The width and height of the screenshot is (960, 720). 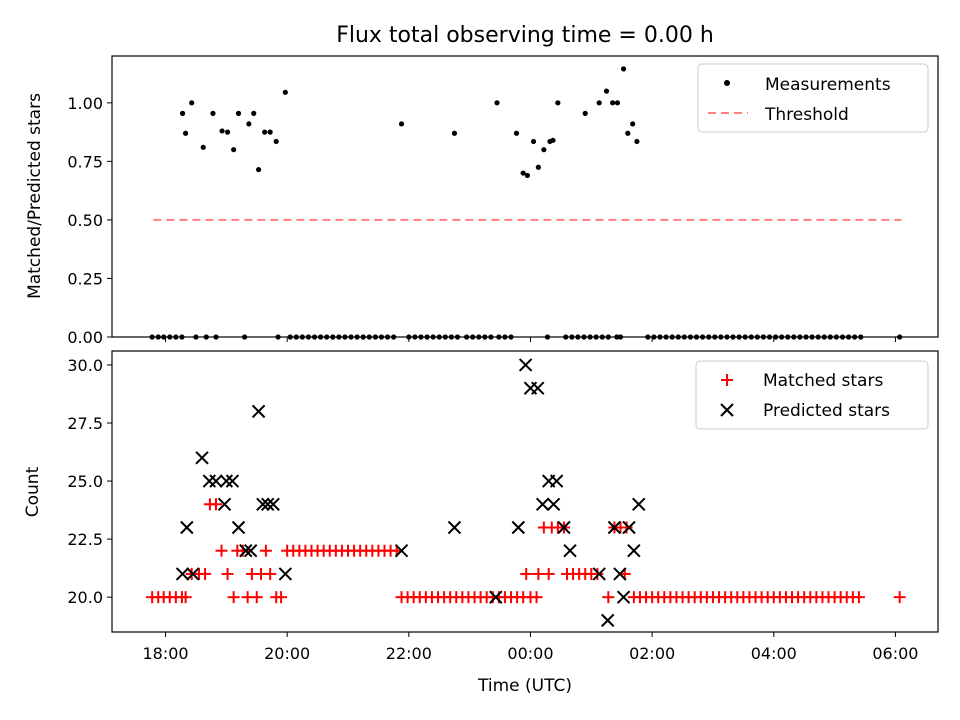 What do you see at coordinates (727, 410) in the screenshot?
I see `legend-predicted-marker` at bounding box center [727, 410].